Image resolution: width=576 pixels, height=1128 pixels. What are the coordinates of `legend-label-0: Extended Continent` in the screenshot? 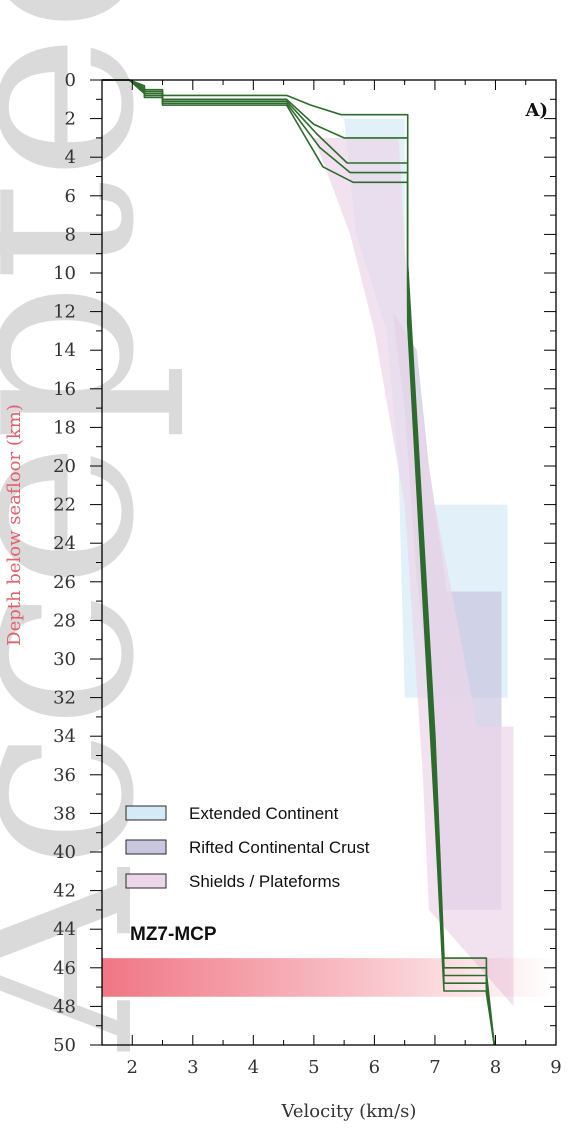 It's located at (264, 813).